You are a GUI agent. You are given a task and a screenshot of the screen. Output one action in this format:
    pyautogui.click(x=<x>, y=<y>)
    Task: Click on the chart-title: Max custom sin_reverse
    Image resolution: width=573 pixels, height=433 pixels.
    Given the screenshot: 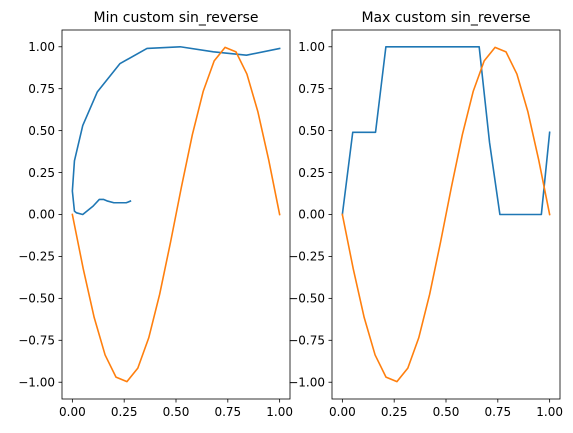 What is the action you would take?
    pyautogui.click(x=445, y=18)
    